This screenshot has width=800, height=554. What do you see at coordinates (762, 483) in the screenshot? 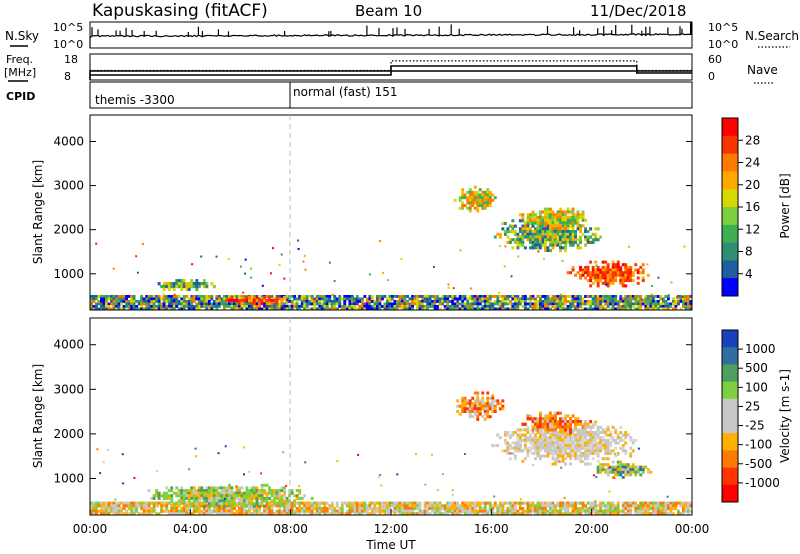
I see `colorbar-tick-label: -1000` at bounding box center [762, 483].